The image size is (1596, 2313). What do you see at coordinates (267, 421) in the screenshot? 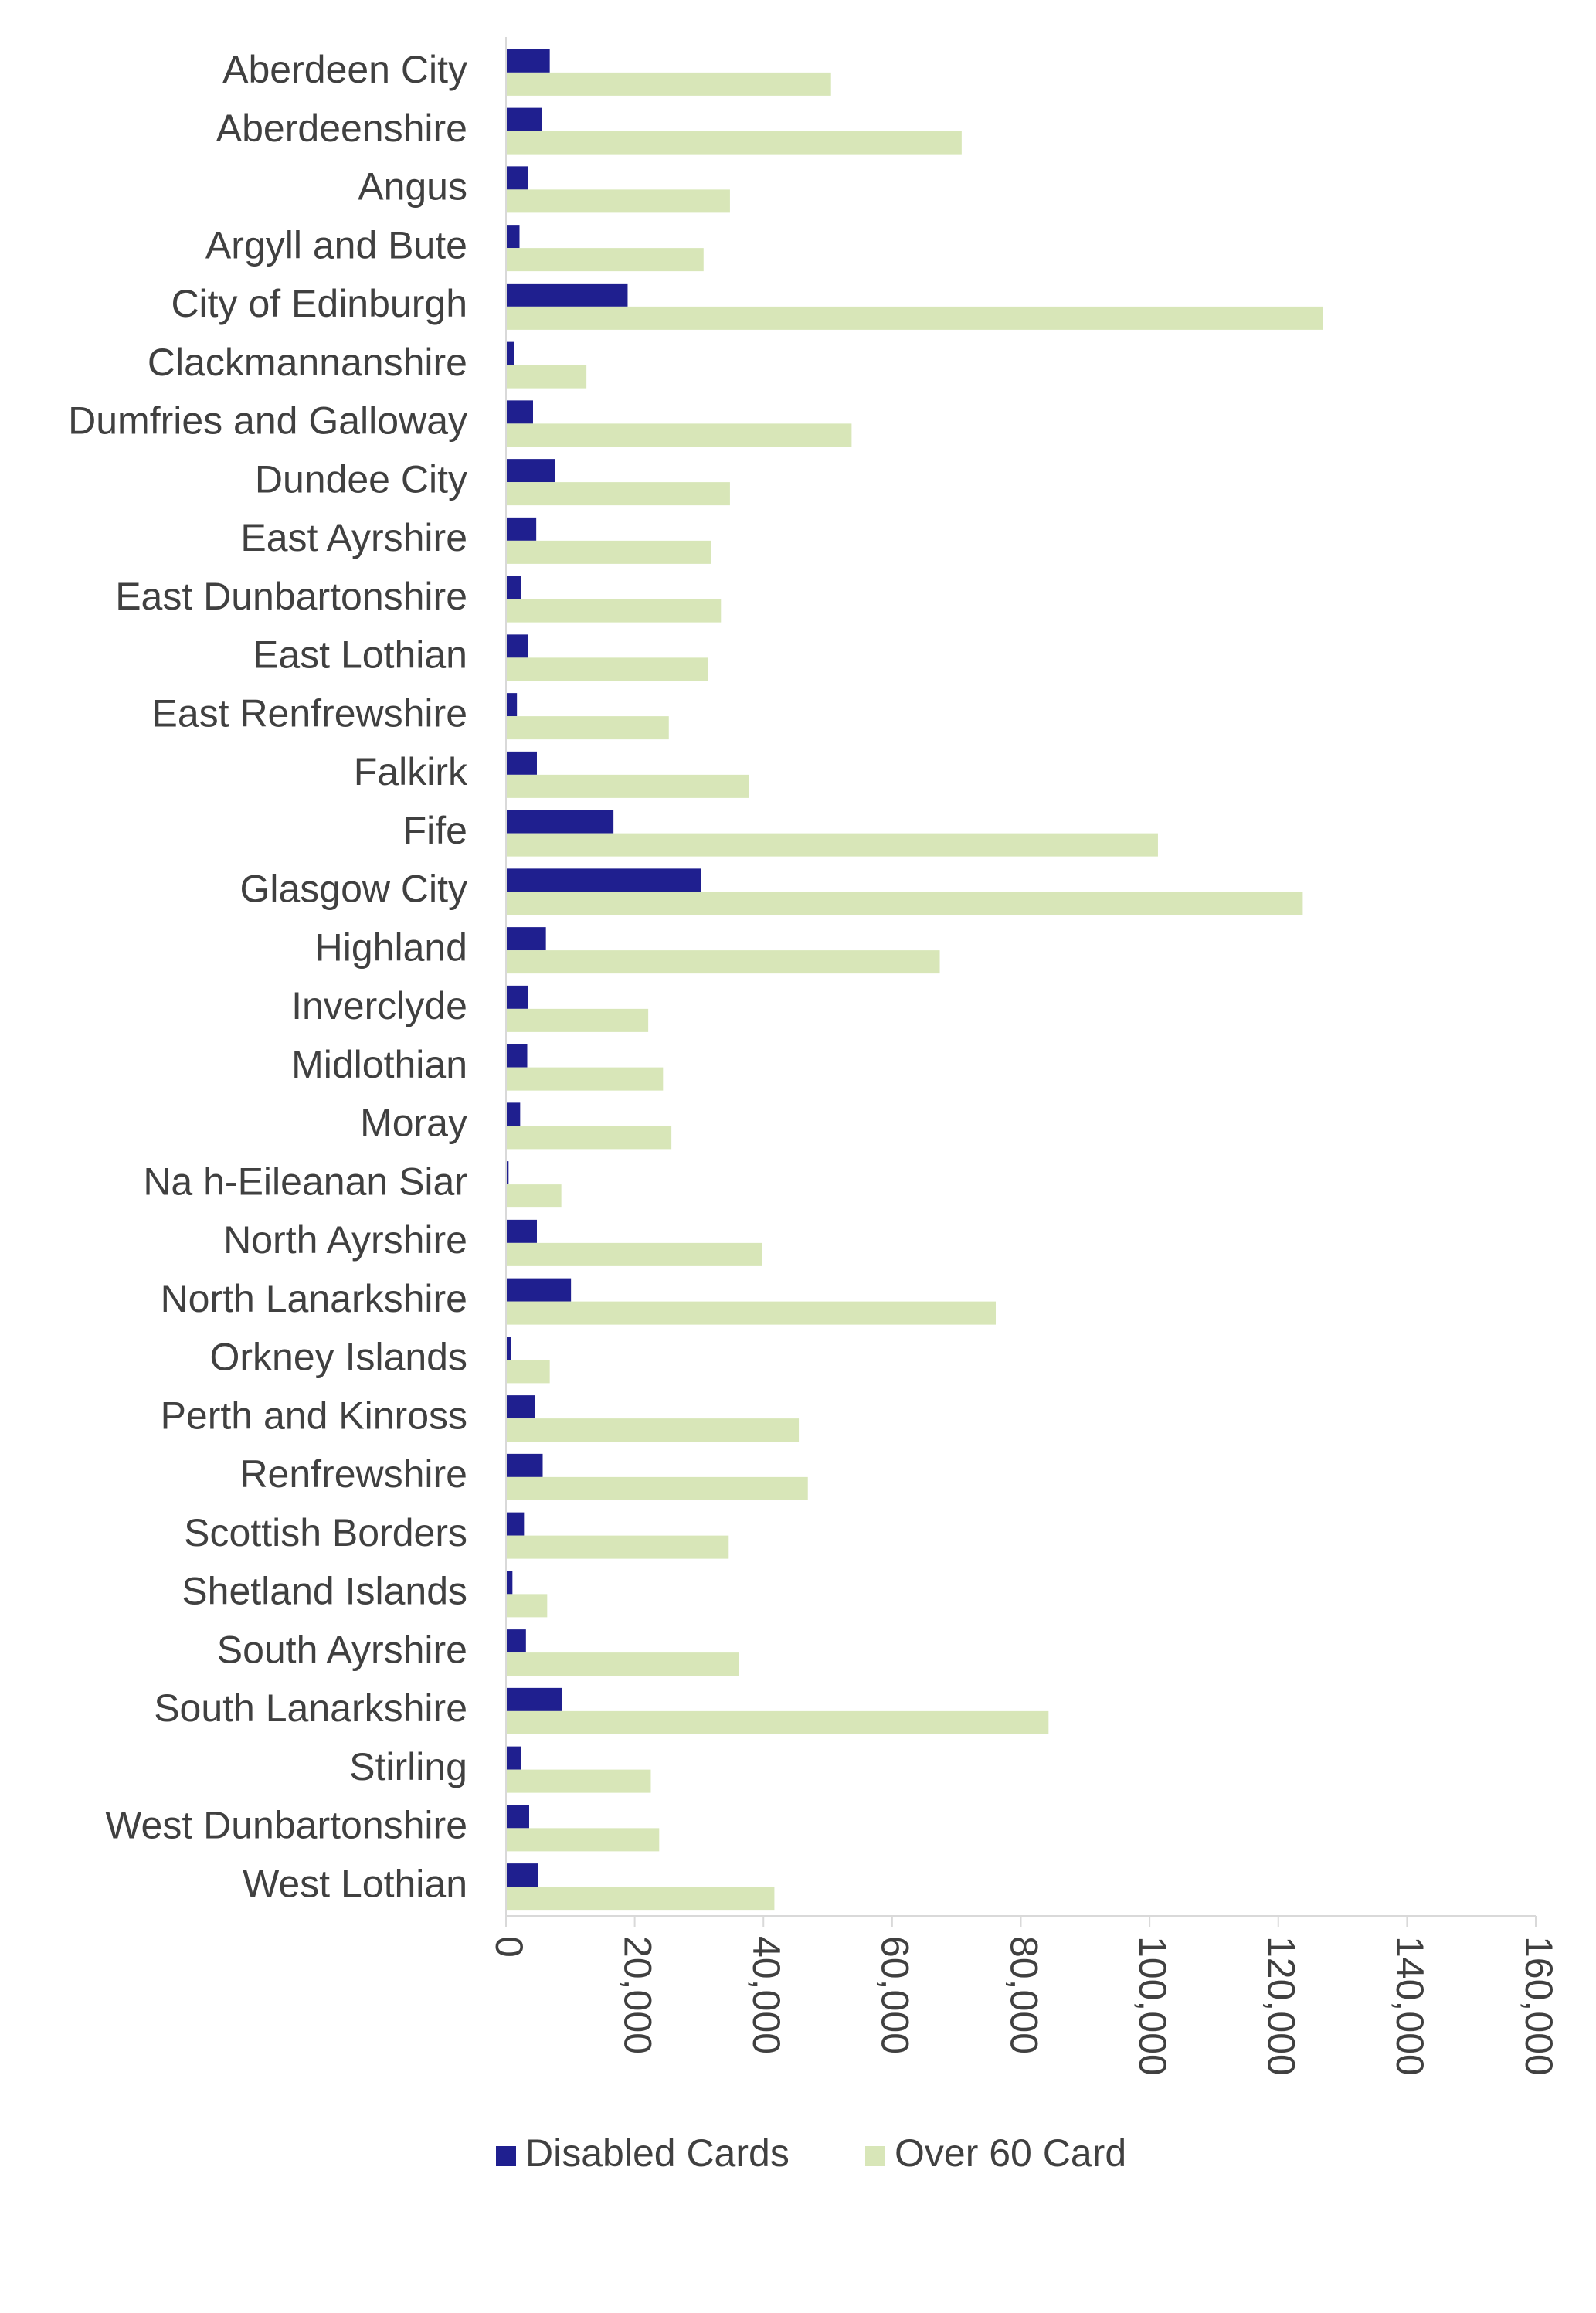
I see `category-label: Dumfries and Galloway` at bounding box center [267, 421].